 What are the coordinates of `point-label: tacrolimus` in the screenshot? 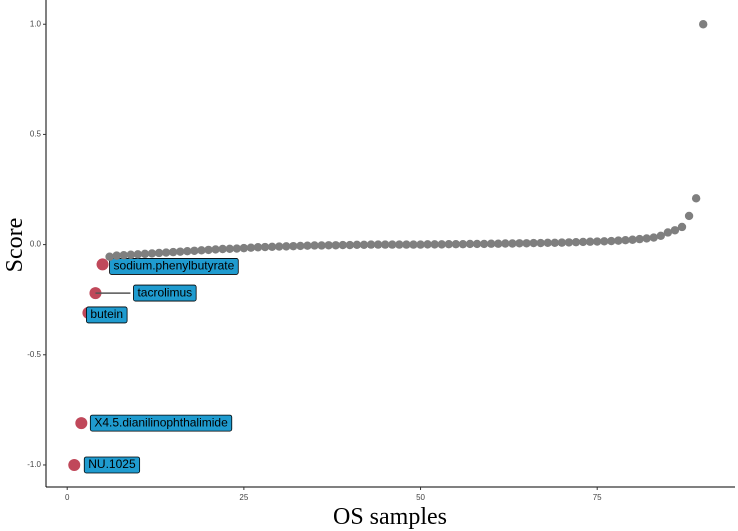 It's located at (146, 293).